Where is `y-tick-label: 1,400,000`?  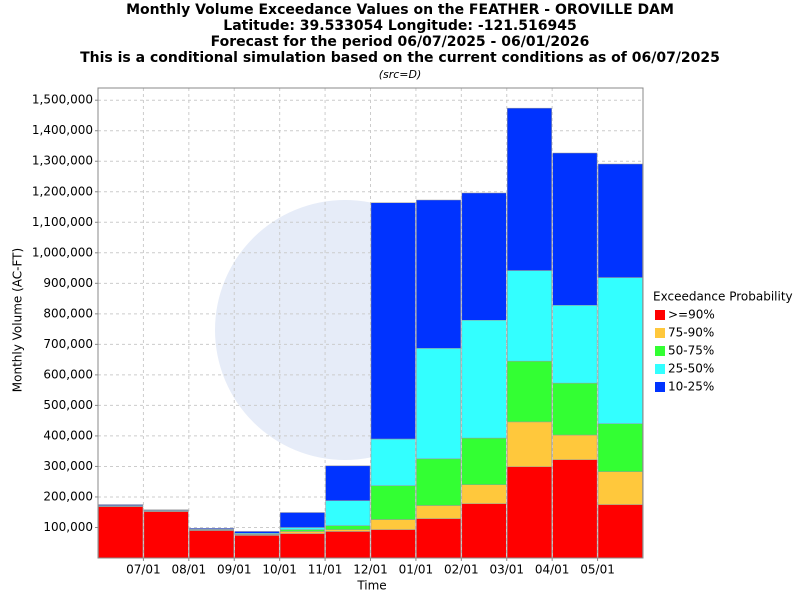 y-tick-label: 1,400,000 is located at coordinates (62, 130).